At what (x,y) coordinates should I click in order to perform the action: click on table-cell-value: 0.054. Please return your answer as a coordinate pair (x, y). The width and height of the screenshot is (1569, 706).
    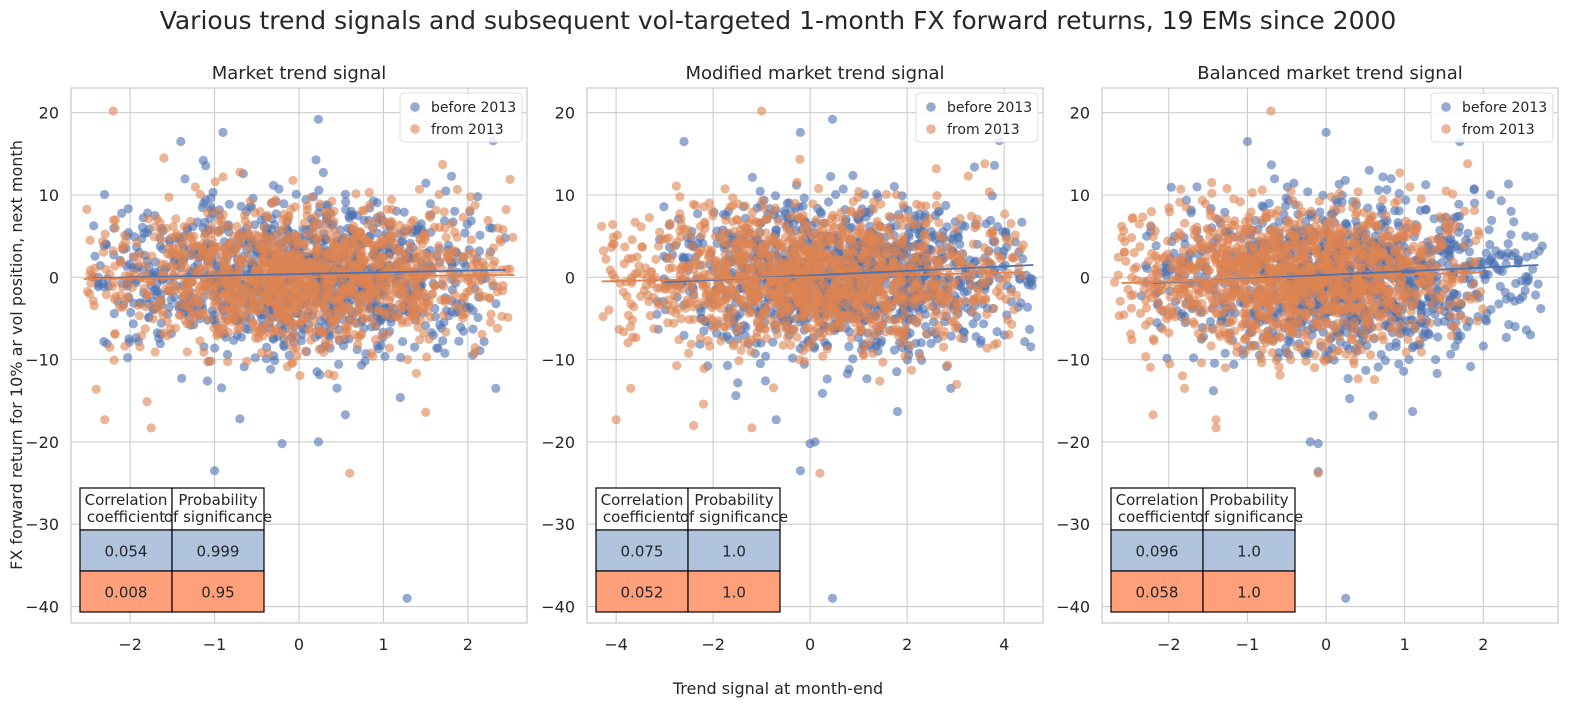
    Looking at the image, I should click on (126, 552).